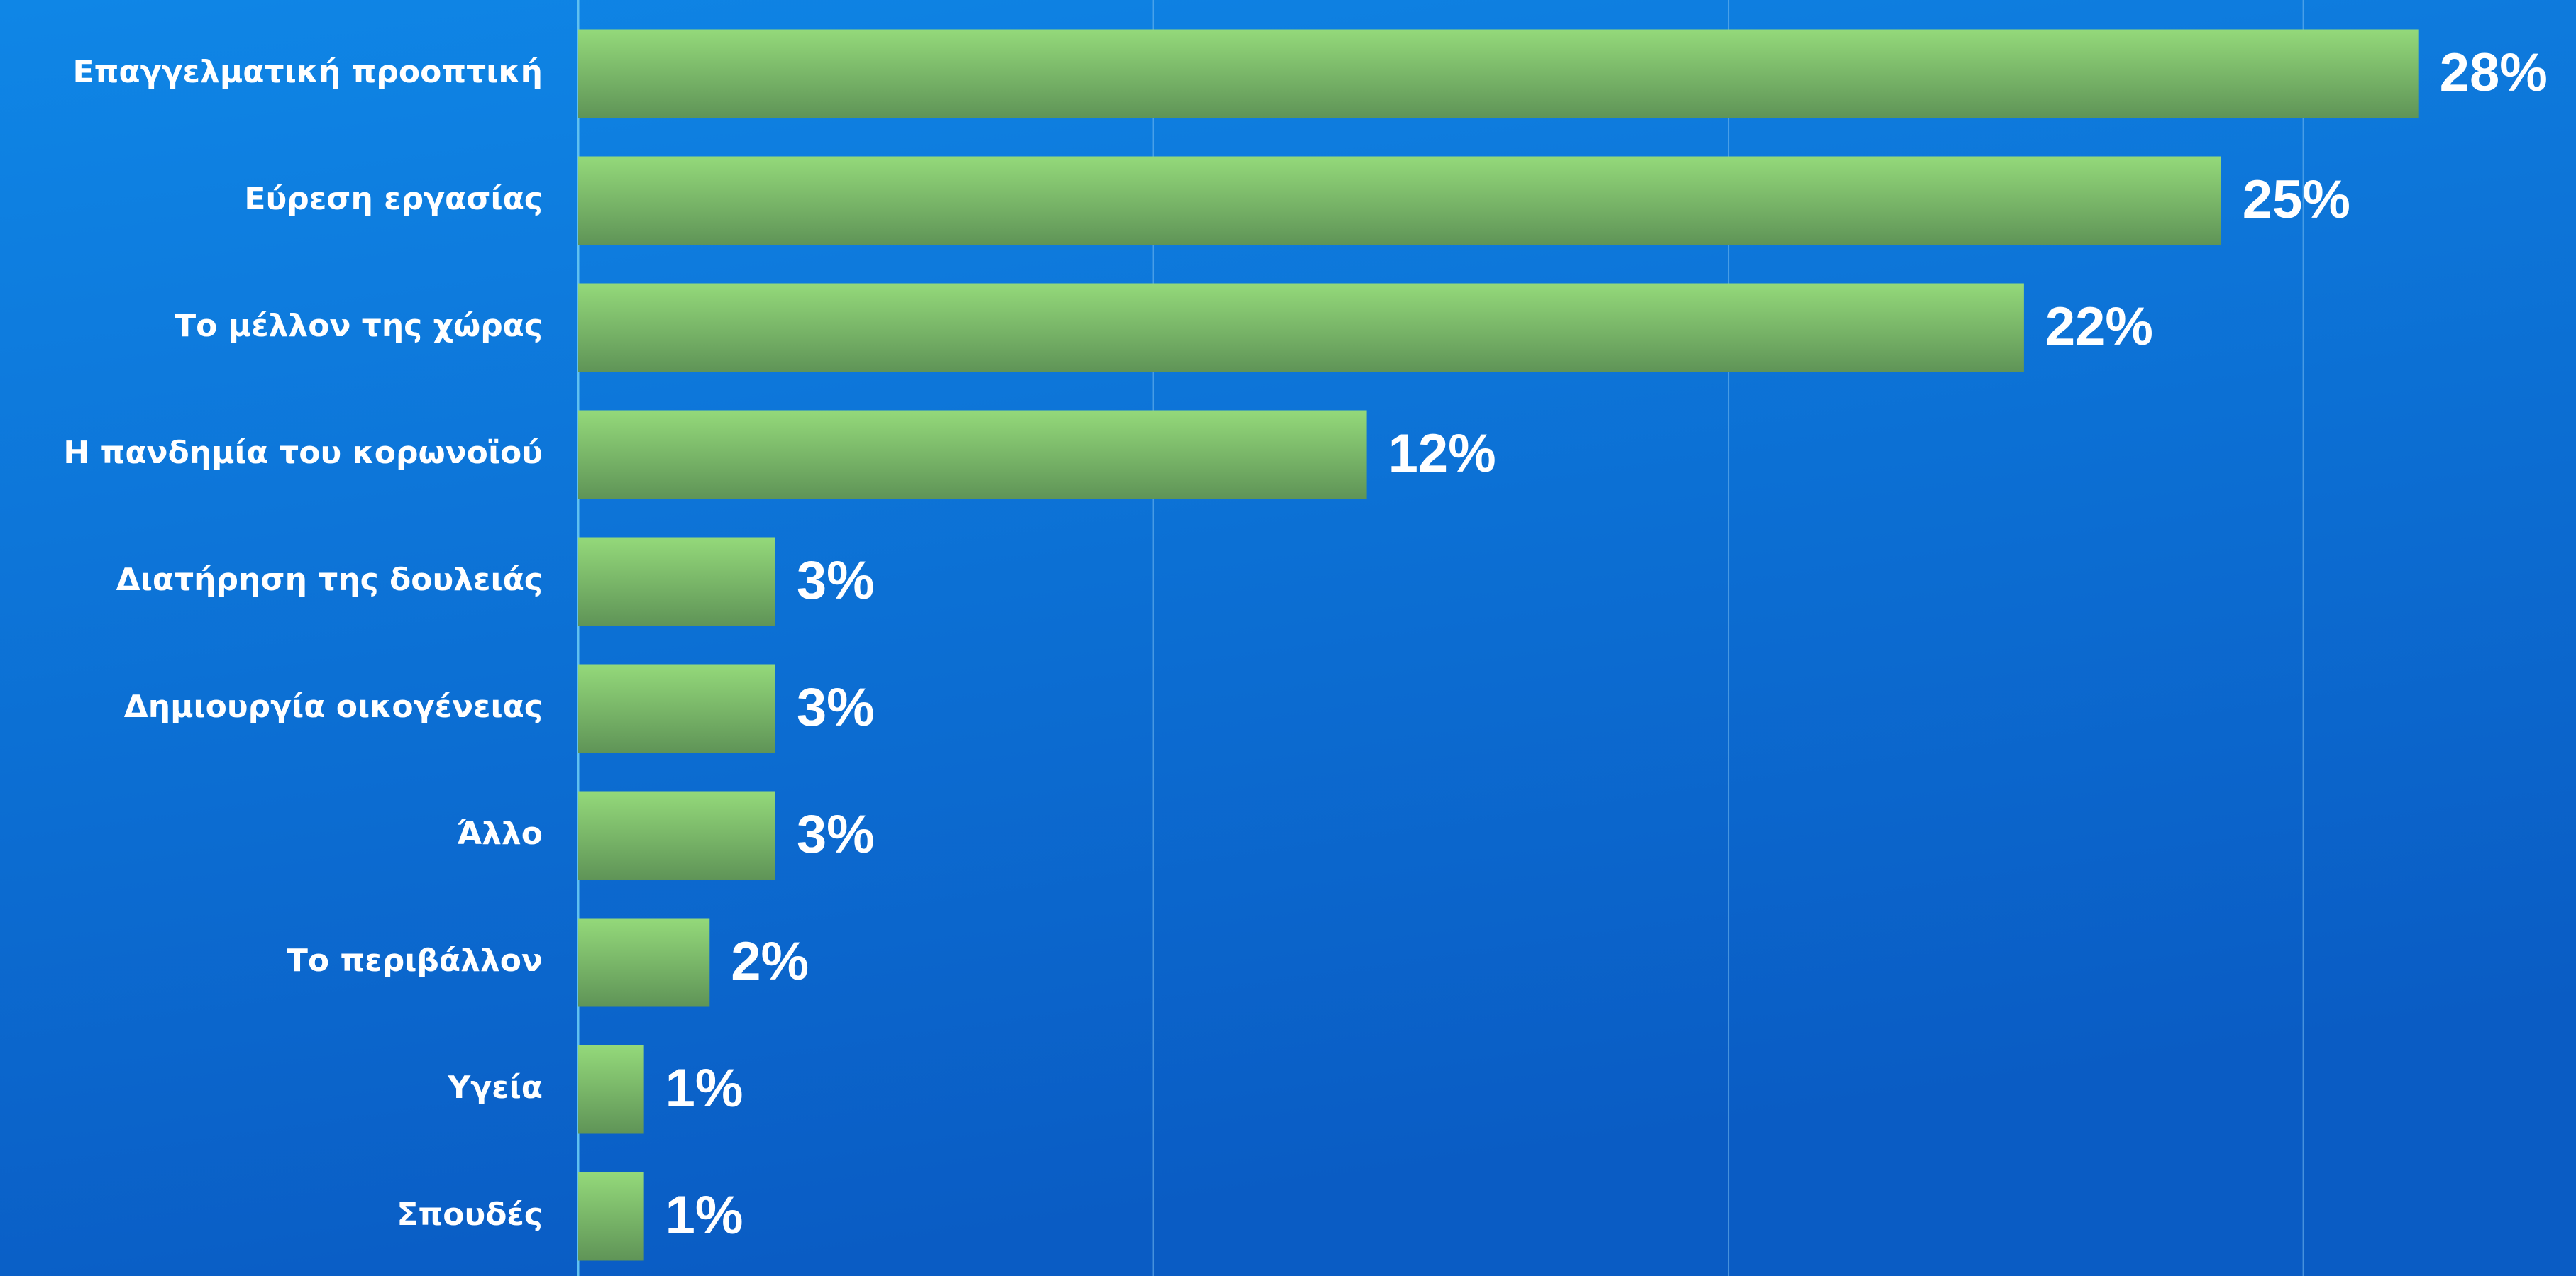  Describe the element at coordinates (359, 326) in the screenshot. I see `category-label: Το μέλλον της χώρας` at that location.